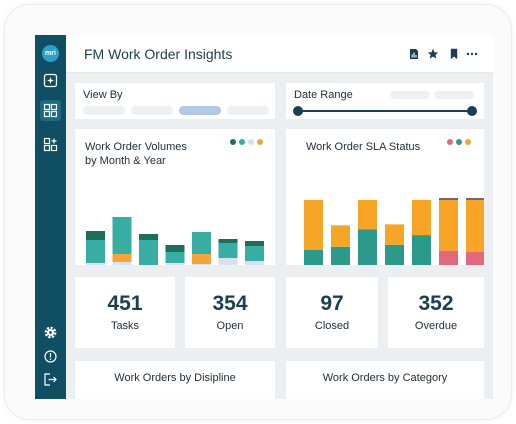 The width and height of the screenshot is (516, 424). I want to click on sla-chart-title: Work Order SLA Status, so click(363, 147).